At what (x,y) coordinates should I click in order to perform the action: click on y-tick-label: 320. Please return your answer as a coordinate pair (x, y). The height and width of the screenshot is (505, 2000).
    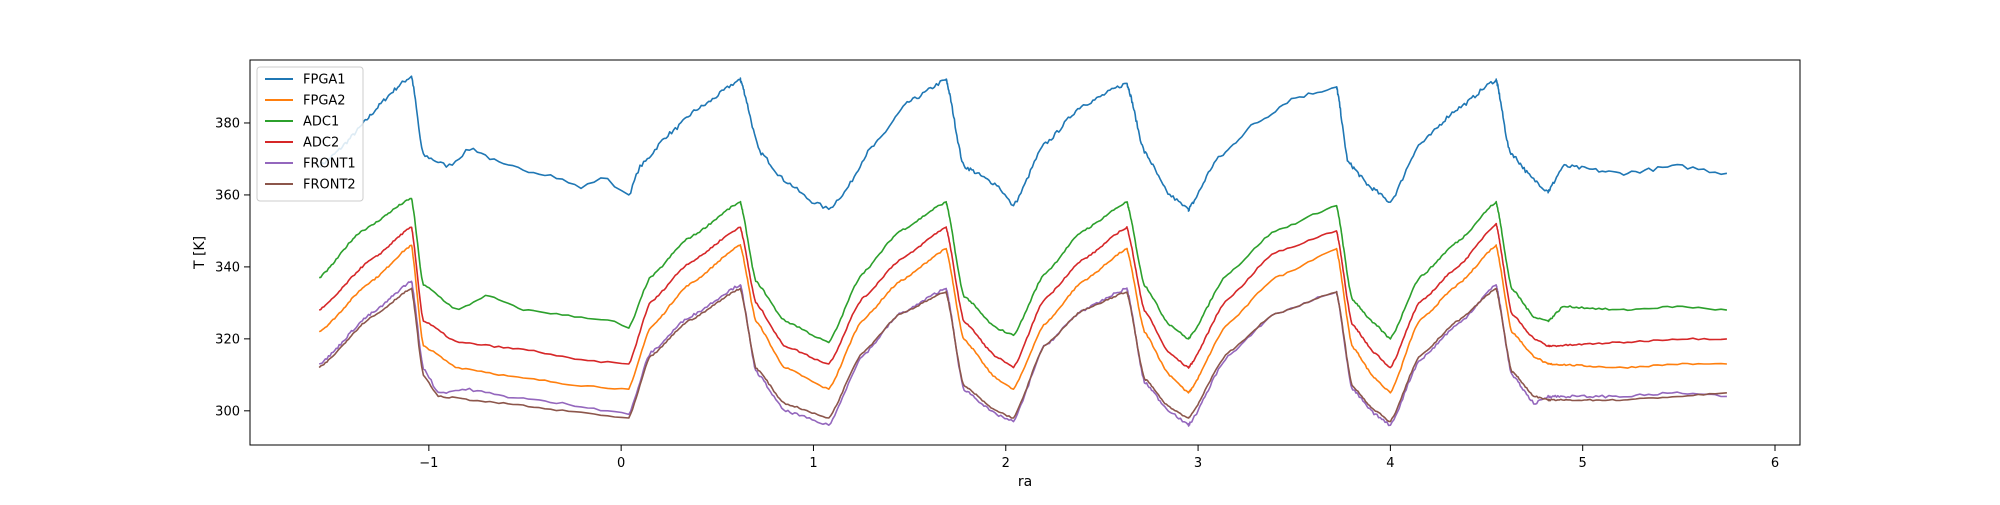
    Looking at the image, I should click on (227, 339).